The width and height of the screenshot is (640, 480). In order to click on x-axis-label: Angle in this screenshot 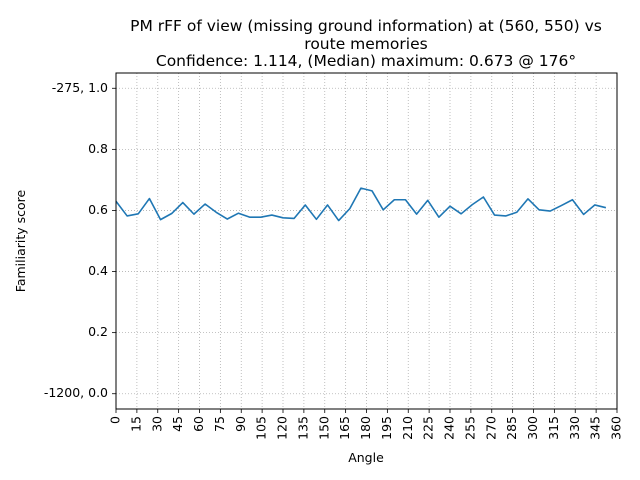, I will do `click(366, 457)`.